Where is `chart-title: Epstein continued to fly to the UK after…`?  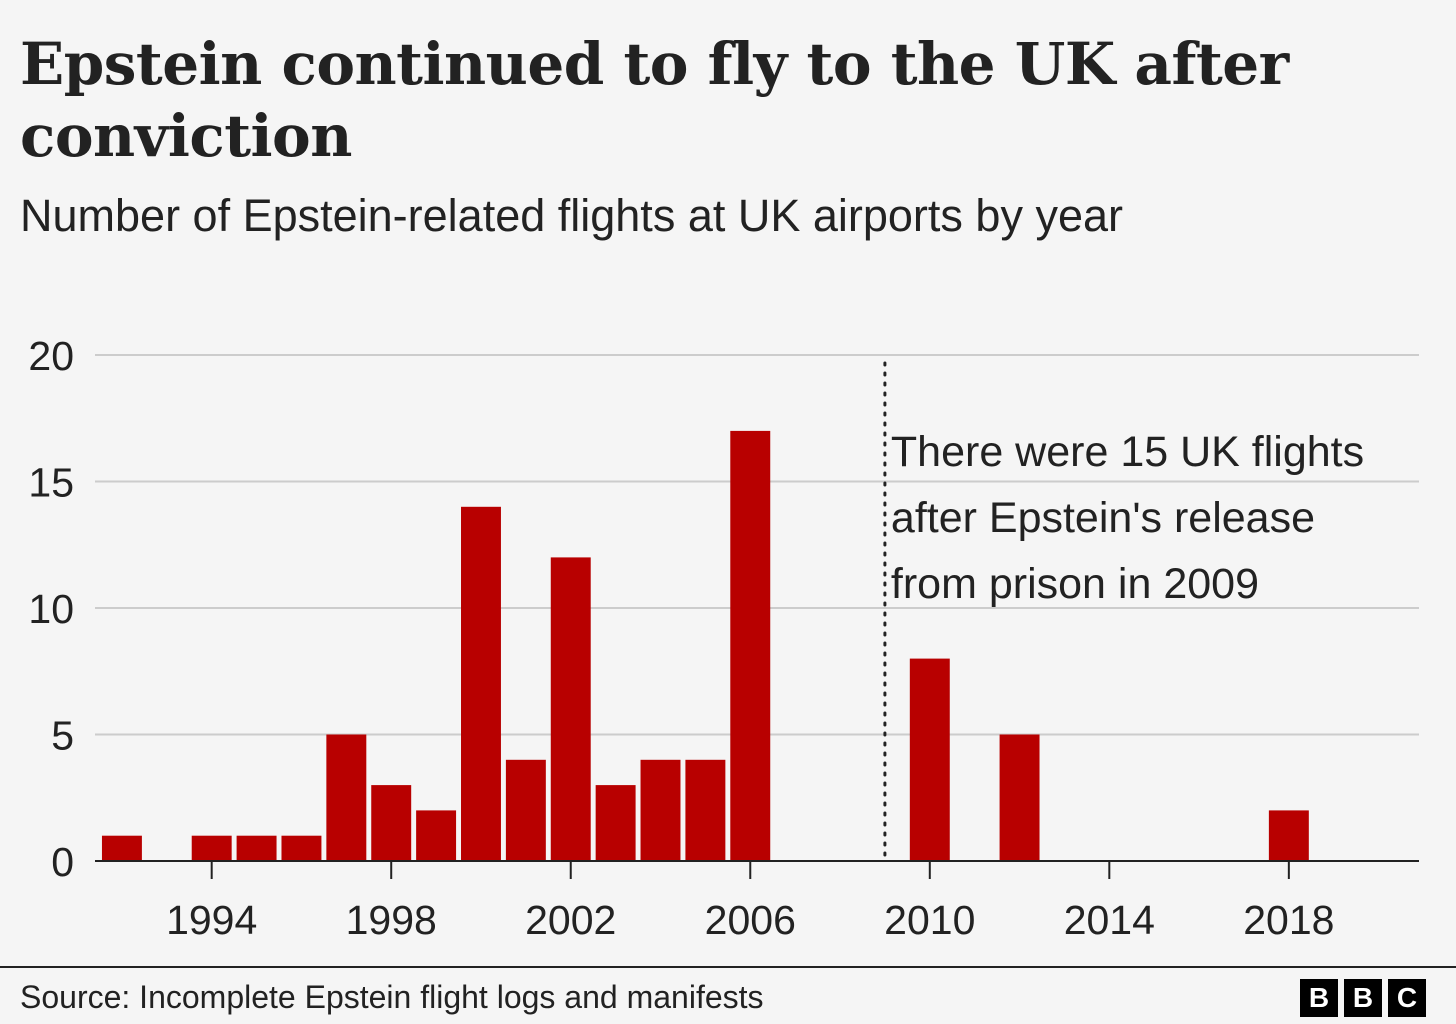
chart-title: Epstein continued to fly to the UK after… is located at coordinates (654, 100).